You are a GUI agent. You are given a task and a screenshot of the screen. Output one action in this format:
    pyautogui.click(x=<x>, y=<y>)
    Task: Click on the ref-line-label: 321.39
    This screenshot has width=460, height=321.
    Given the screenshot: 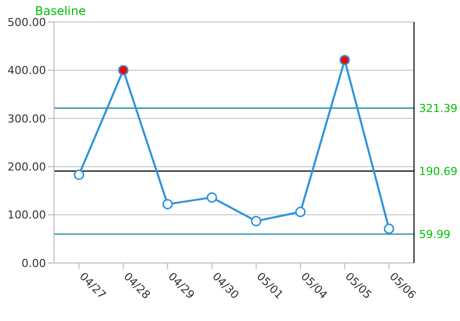 What is the action you would take?
    pyautogui.click(x=438, y=108)
    